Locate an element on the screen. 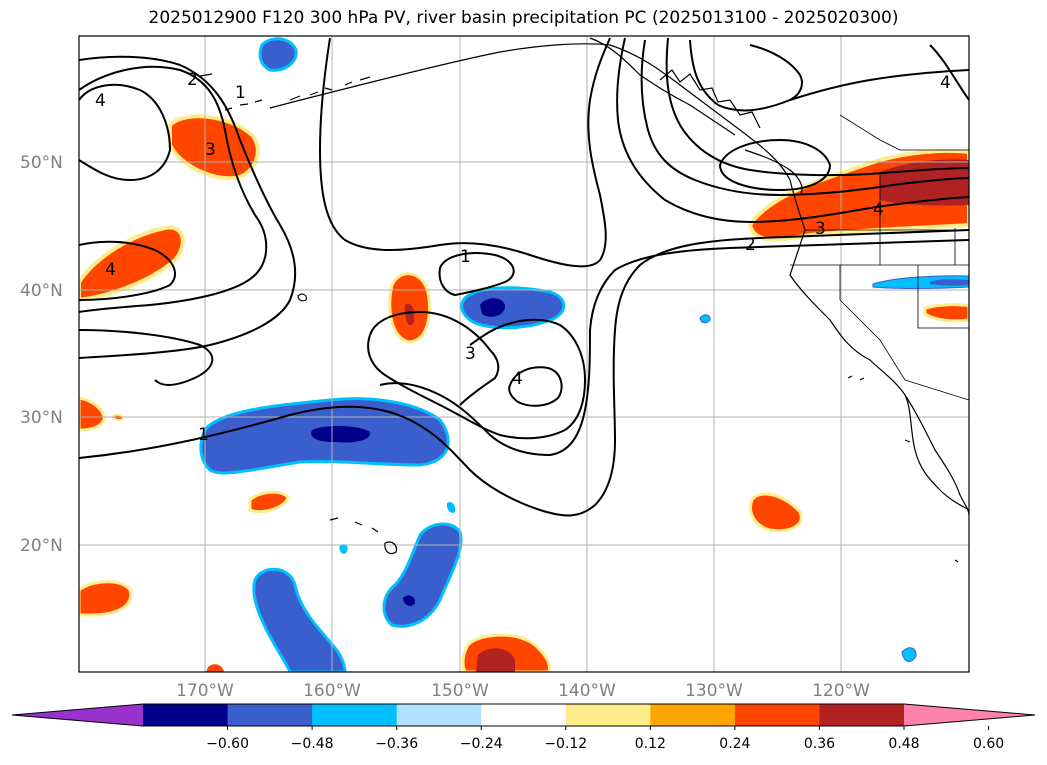  longitude-label: 130°W is located at coordinates (714, 691).